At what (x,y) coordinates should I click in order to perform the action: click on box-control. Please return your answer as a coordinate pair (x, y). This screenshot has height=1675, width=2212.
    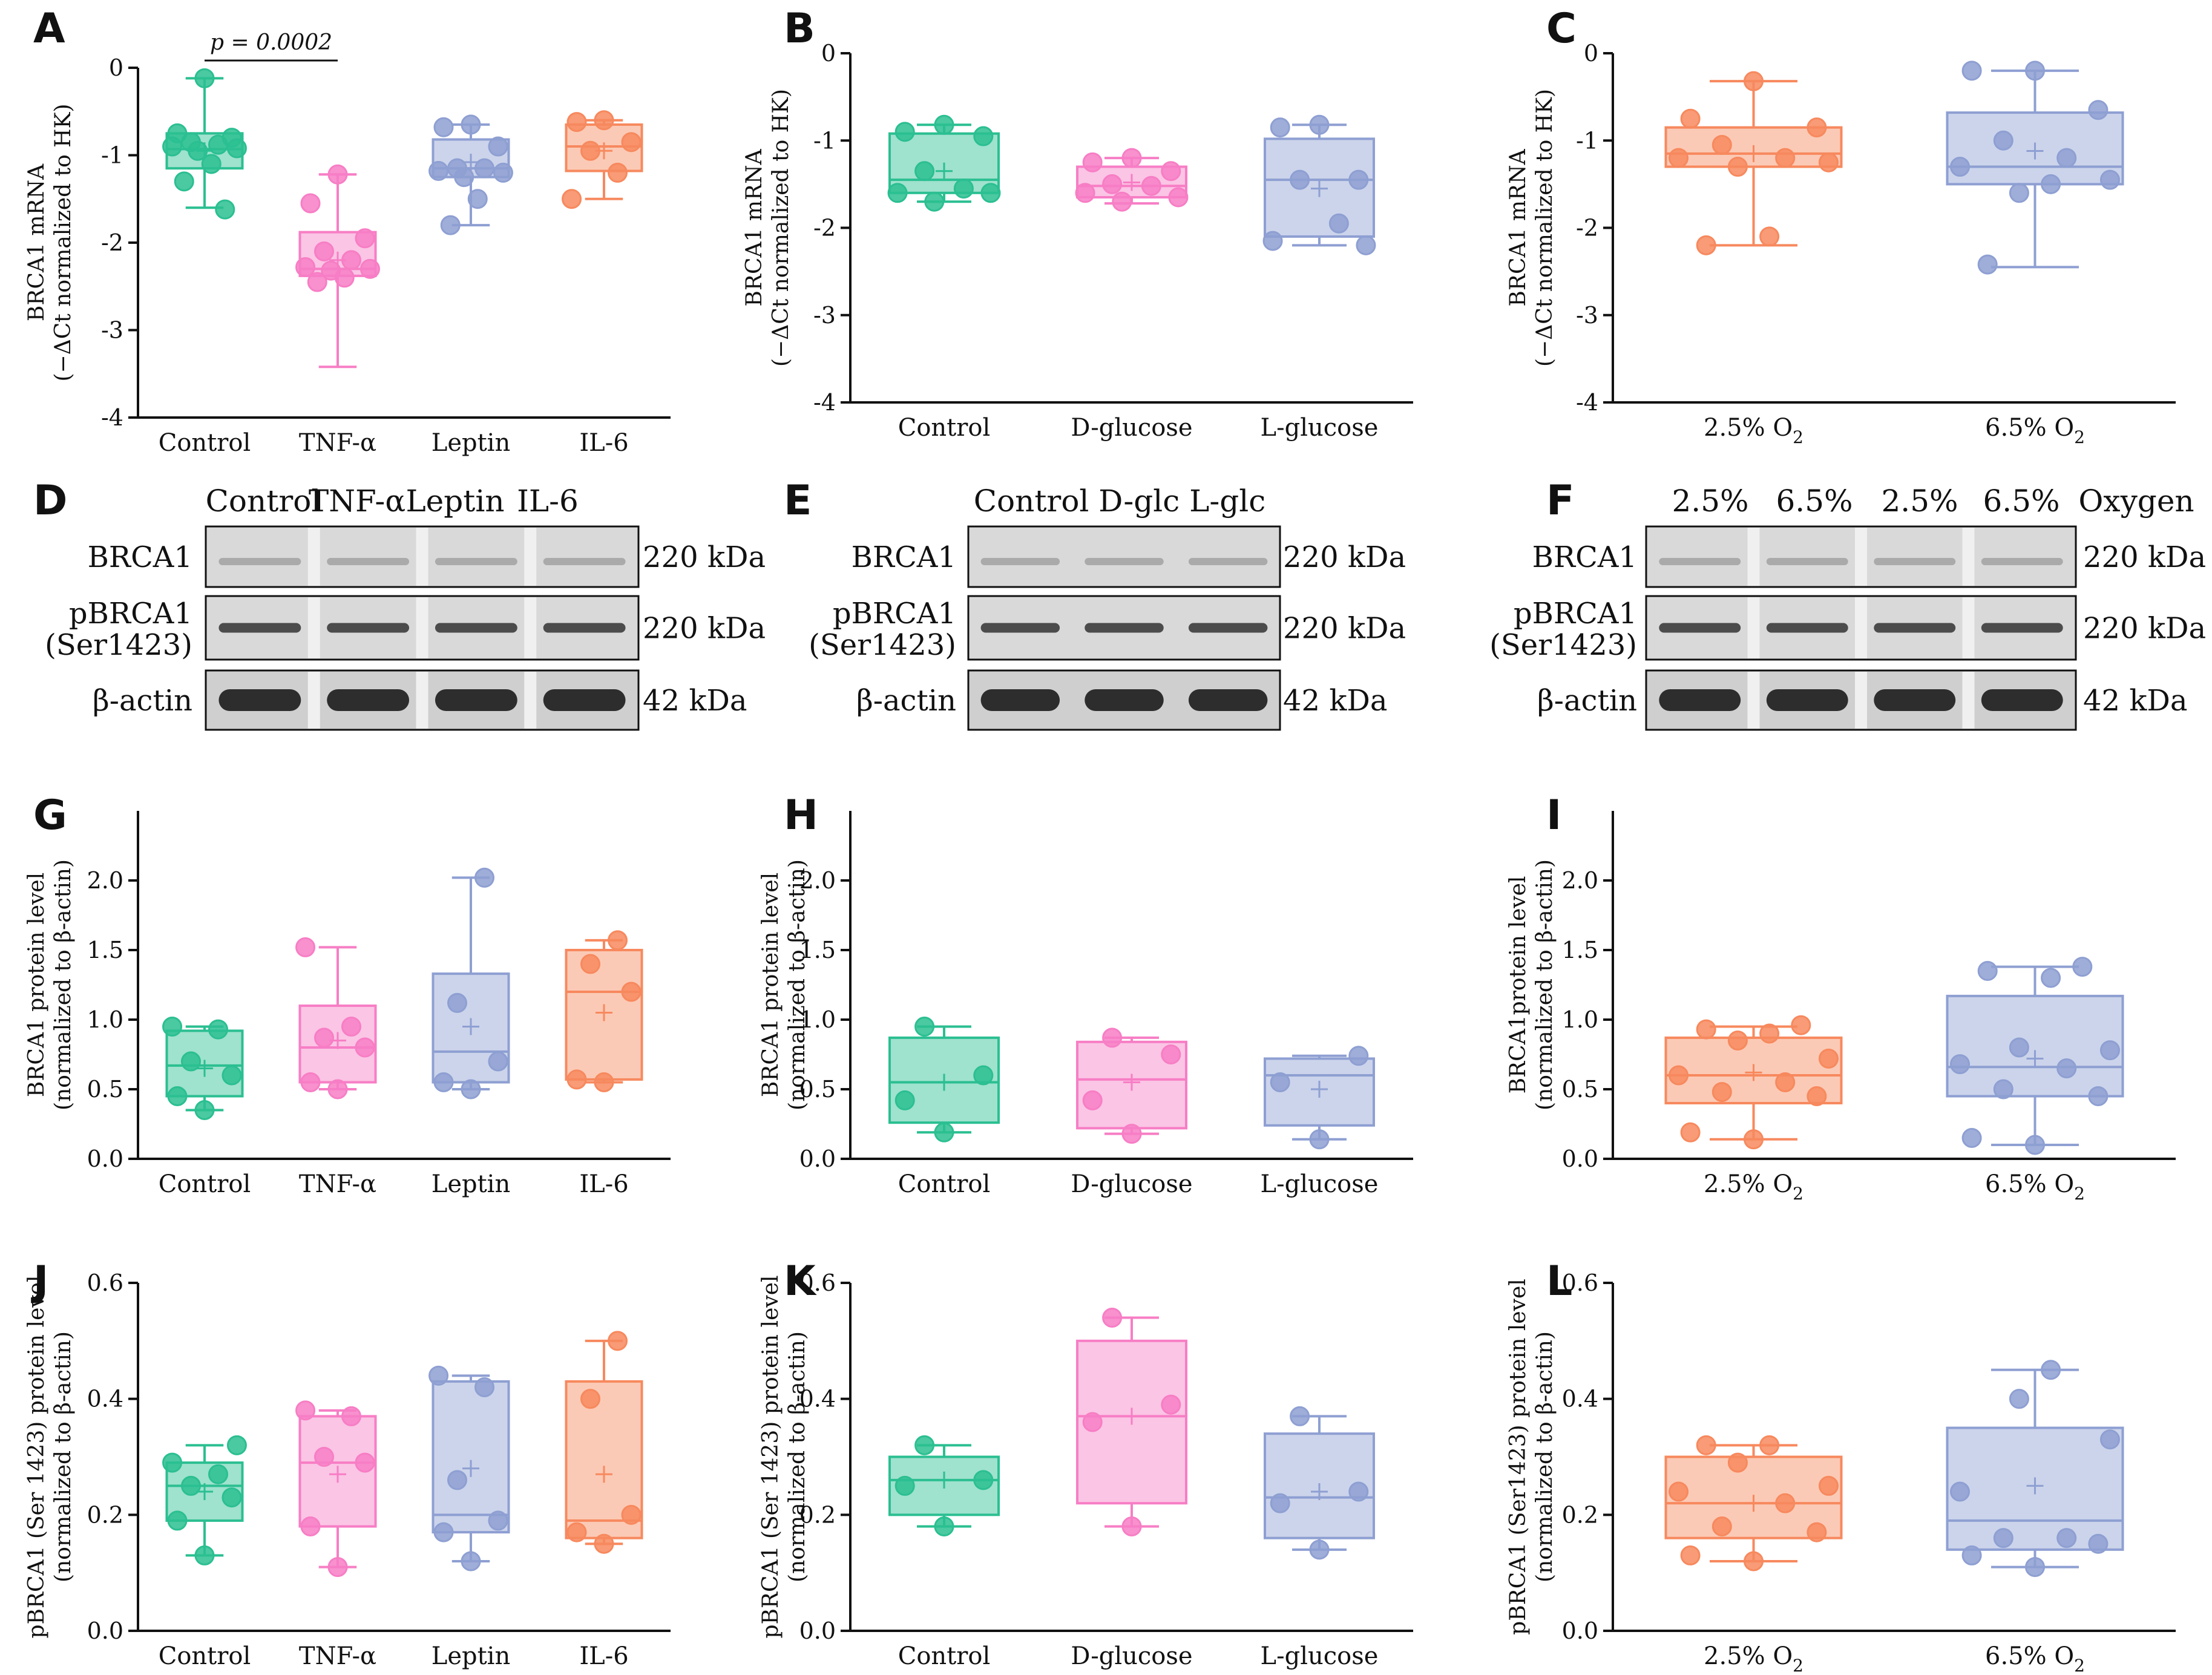
    Looking at the image, I should click on (944, 1079).